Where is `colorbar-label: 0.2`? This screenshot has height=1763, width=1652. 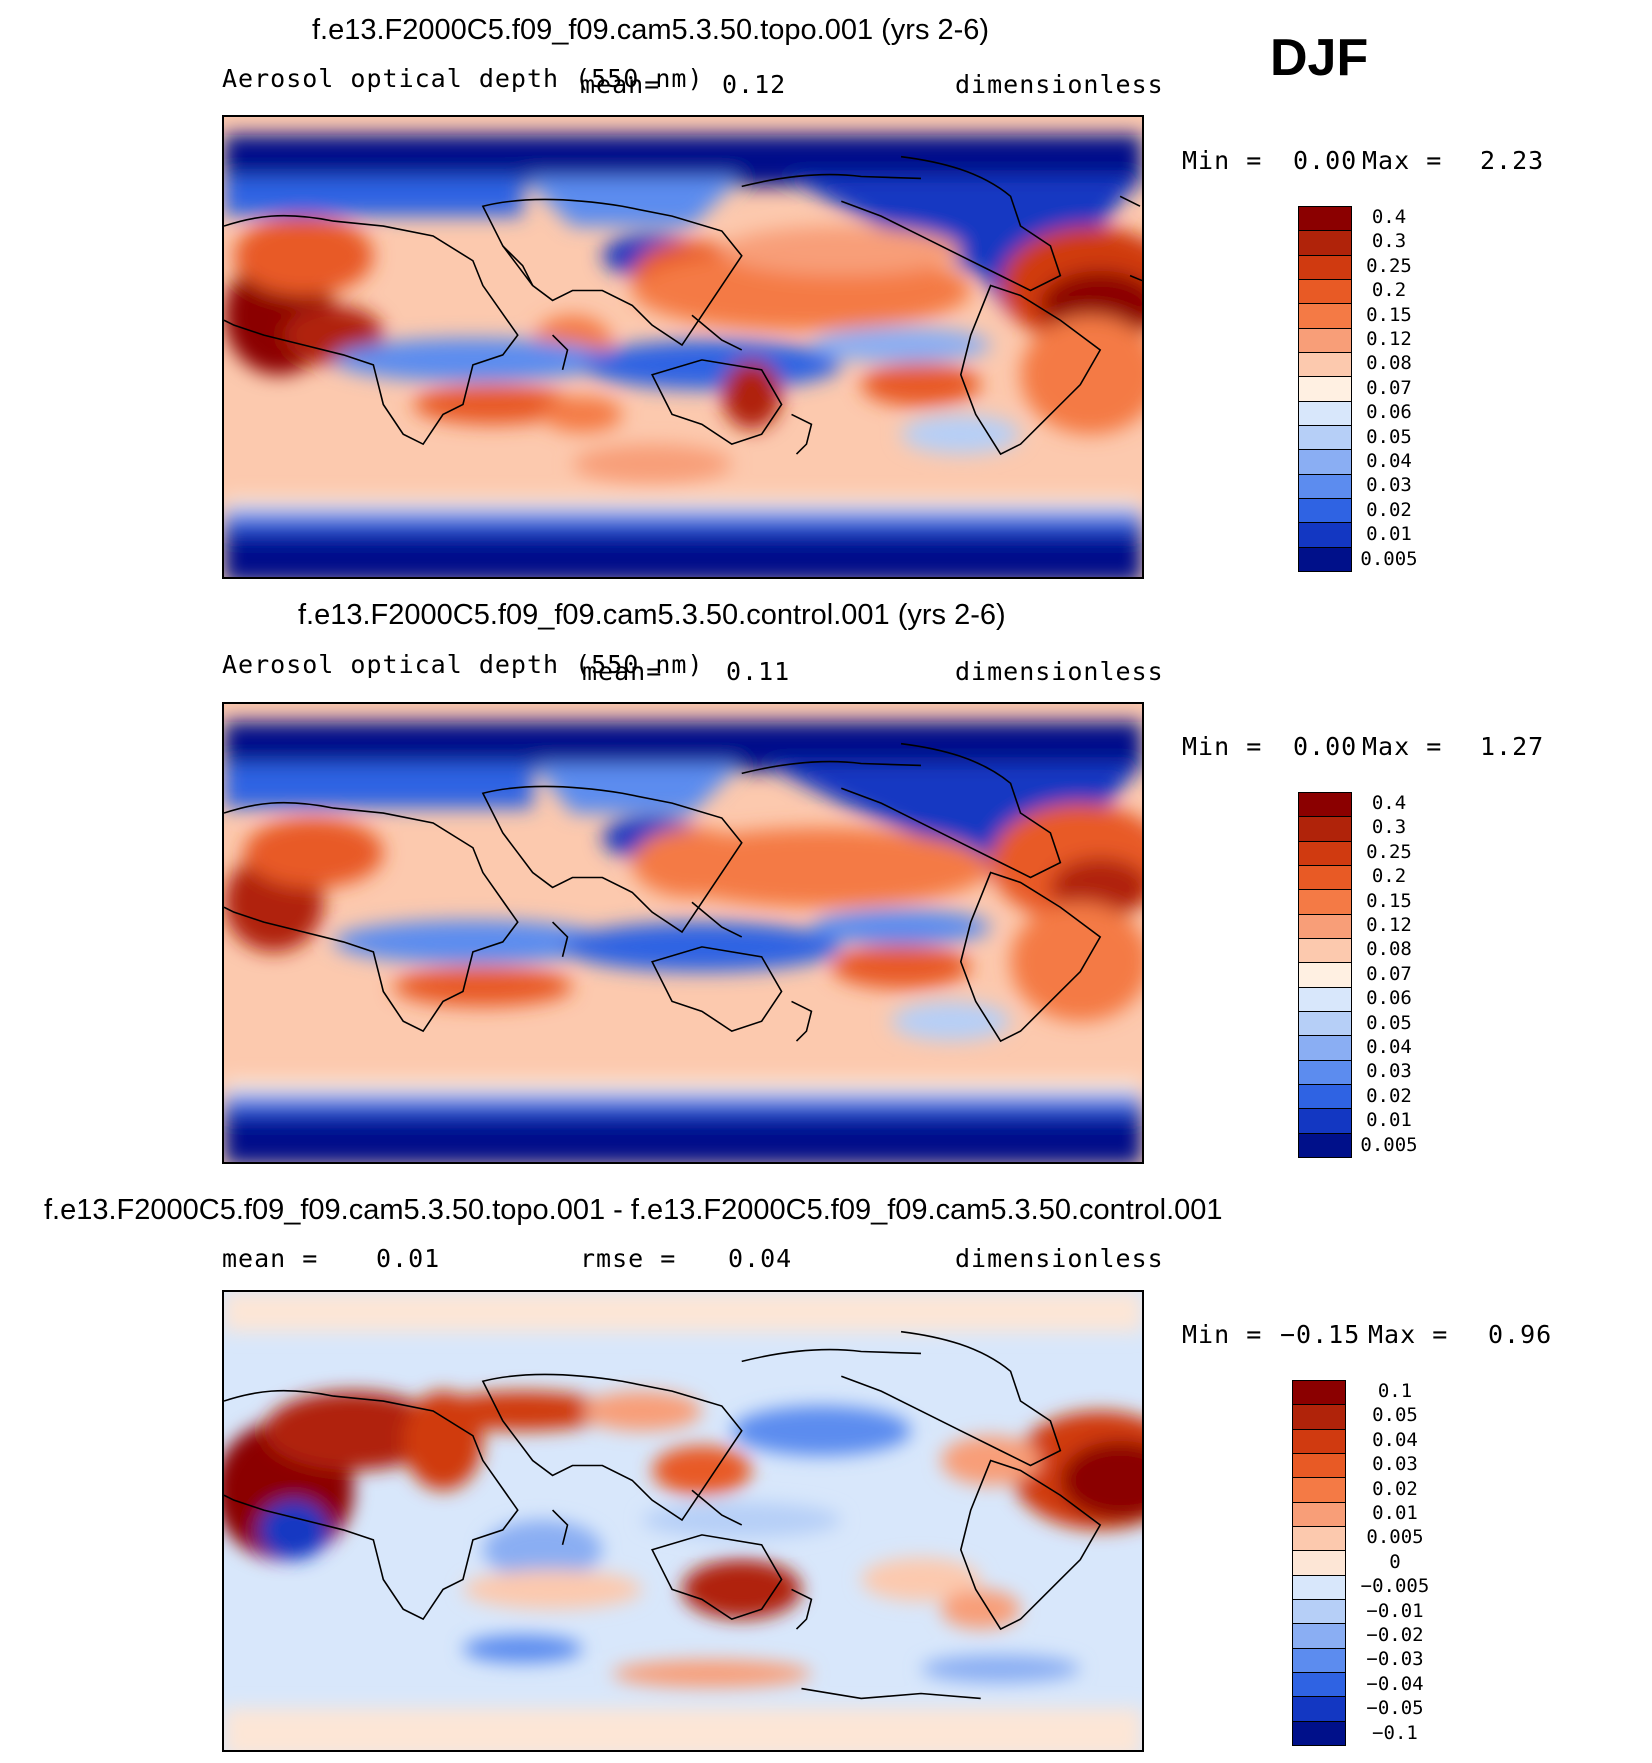
colorbar-label: 0.2 is located at coordinates (1389, 876).